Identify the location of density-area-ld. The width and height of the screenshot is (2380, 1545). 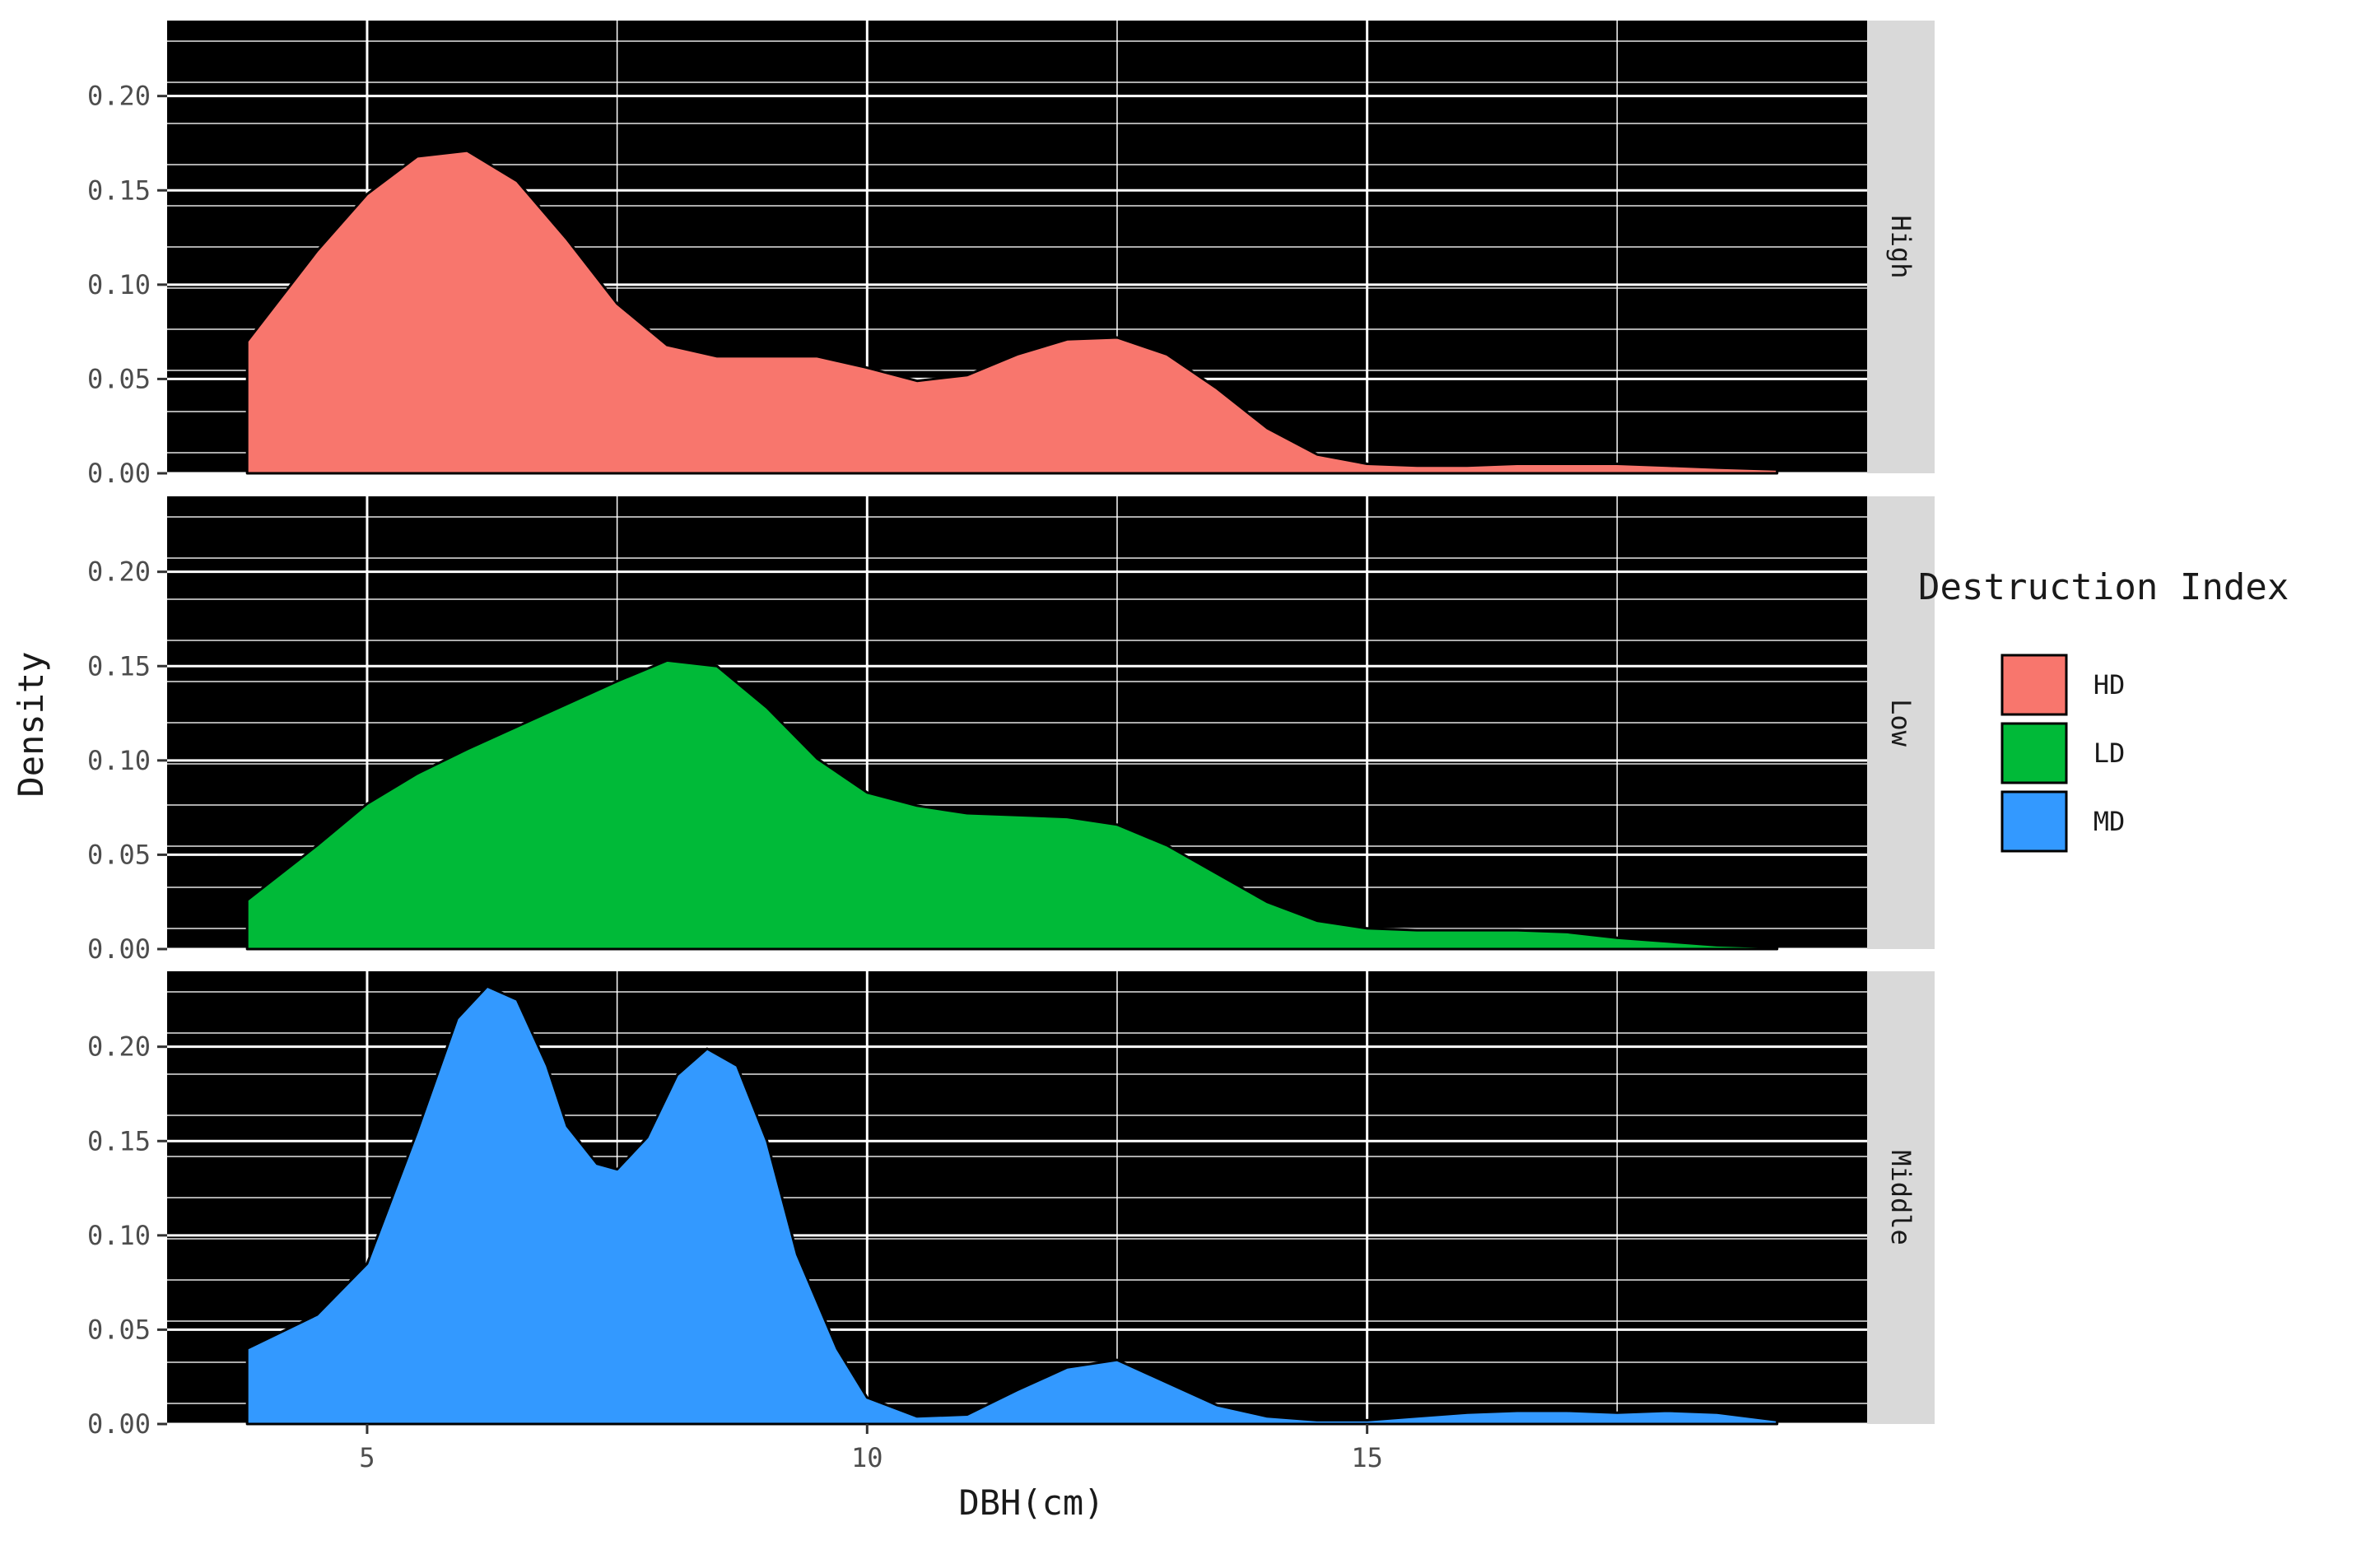
(1012, 804).